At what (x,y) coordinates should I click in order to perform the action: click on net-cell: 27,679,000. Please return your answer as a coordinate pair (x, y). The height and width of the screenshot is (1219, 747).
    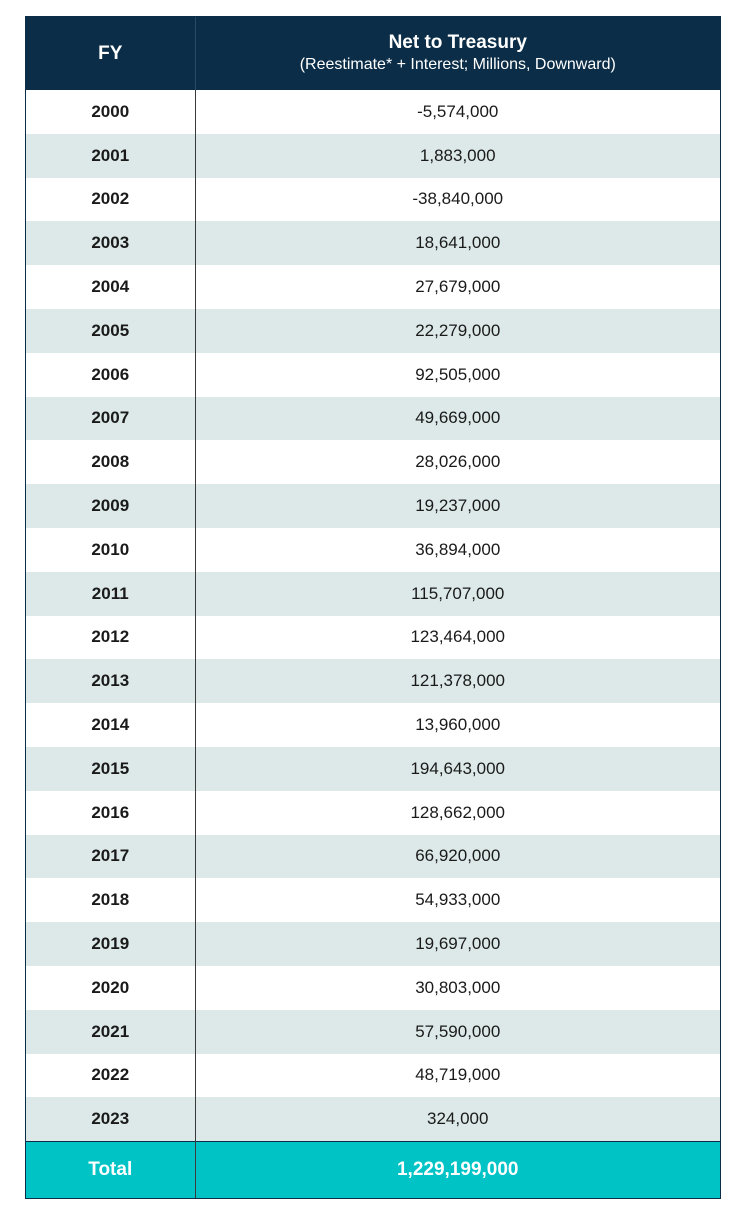
    Looking at the image, I should click on (457, 287).